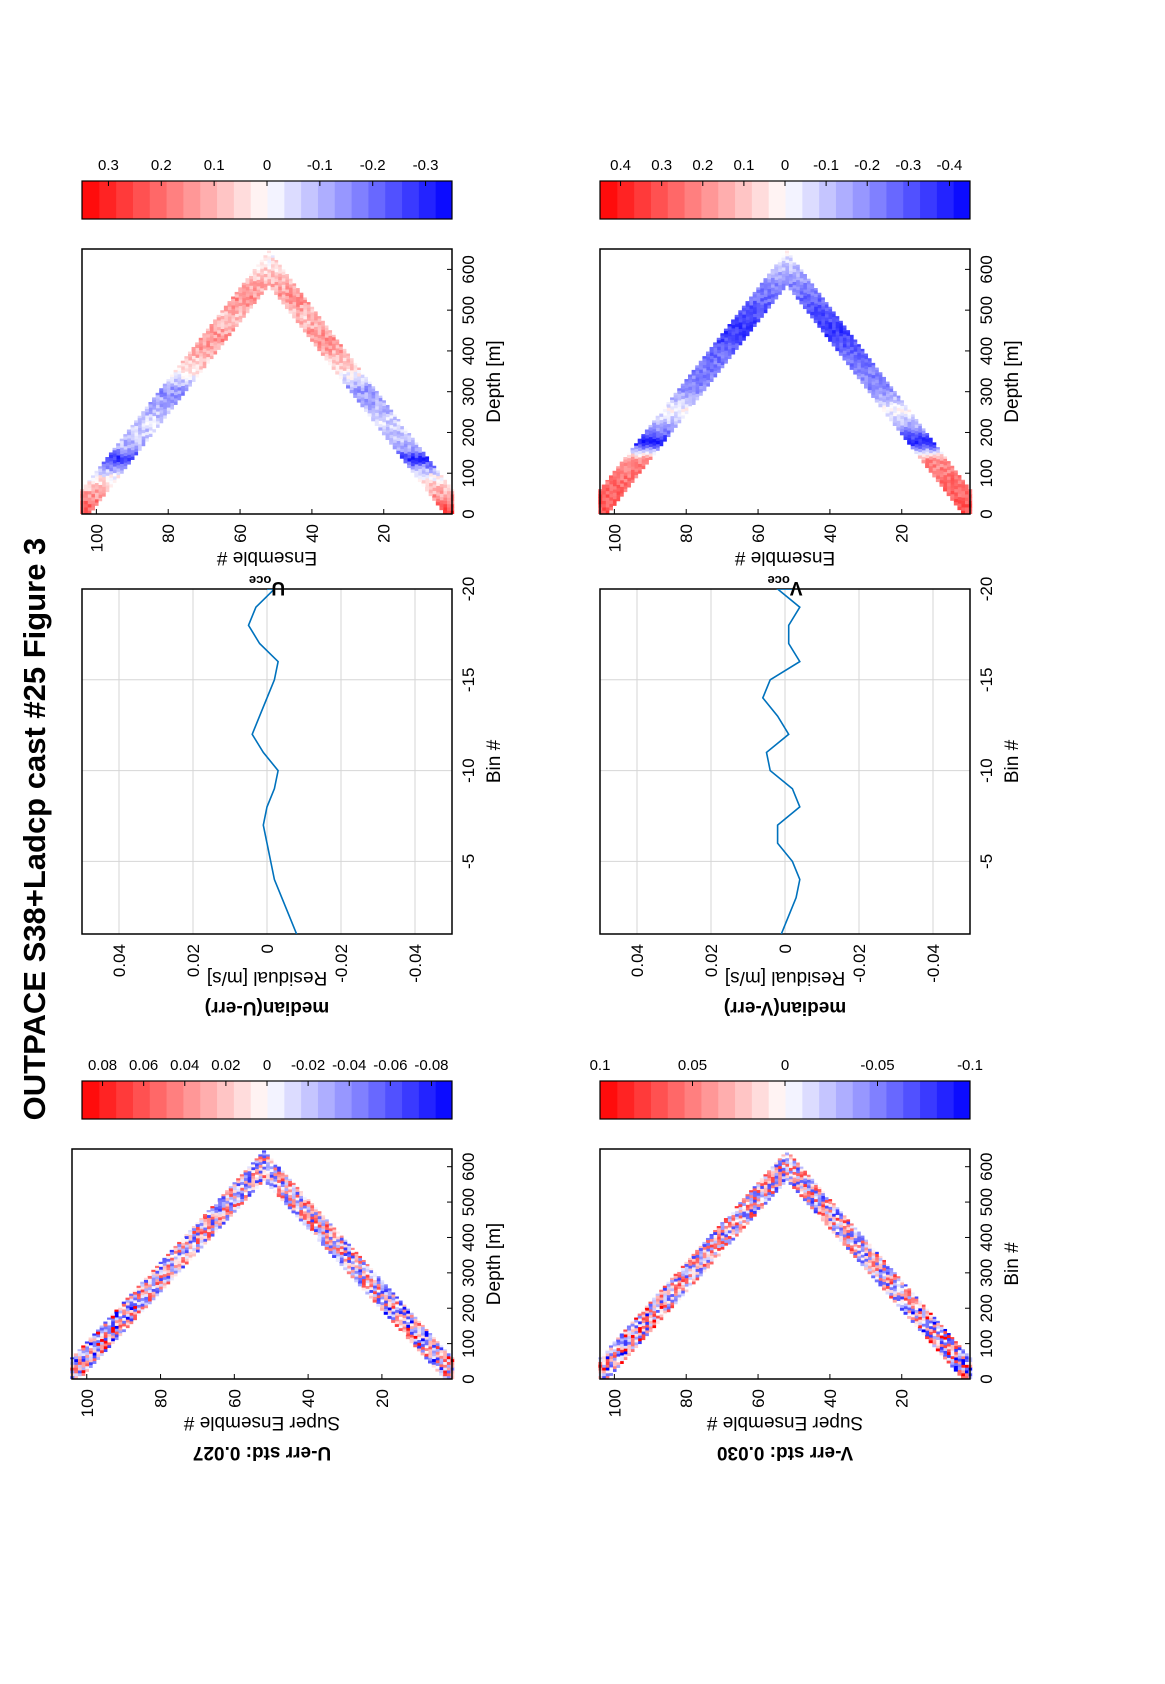  What do you see at coordinates (637, 960) in the screenshot?
I see `xtick-label: 0.04` at bounding box center [637, 960].